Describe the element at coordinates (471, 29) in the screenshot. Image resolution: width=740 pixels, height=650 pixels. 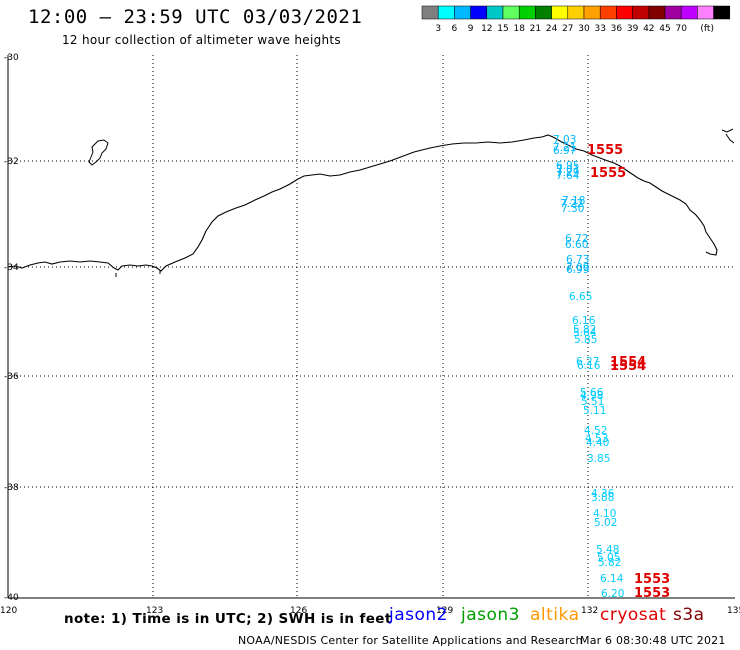
I see `colorbar-label: 9` at that location.